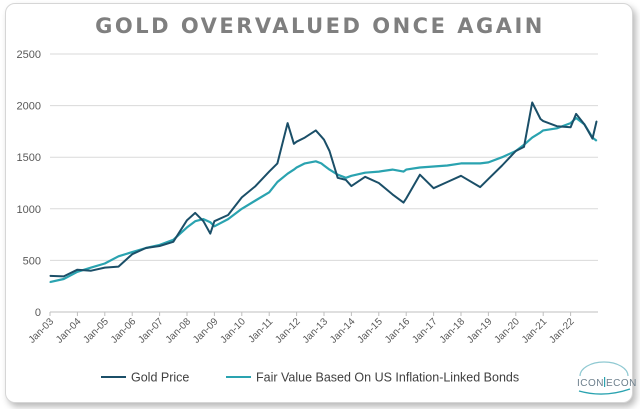  What do you see at coordinates (343, 331) in the screenshot?
I see `x-tick-label: Jan-14` at bounding box center [343, 331].